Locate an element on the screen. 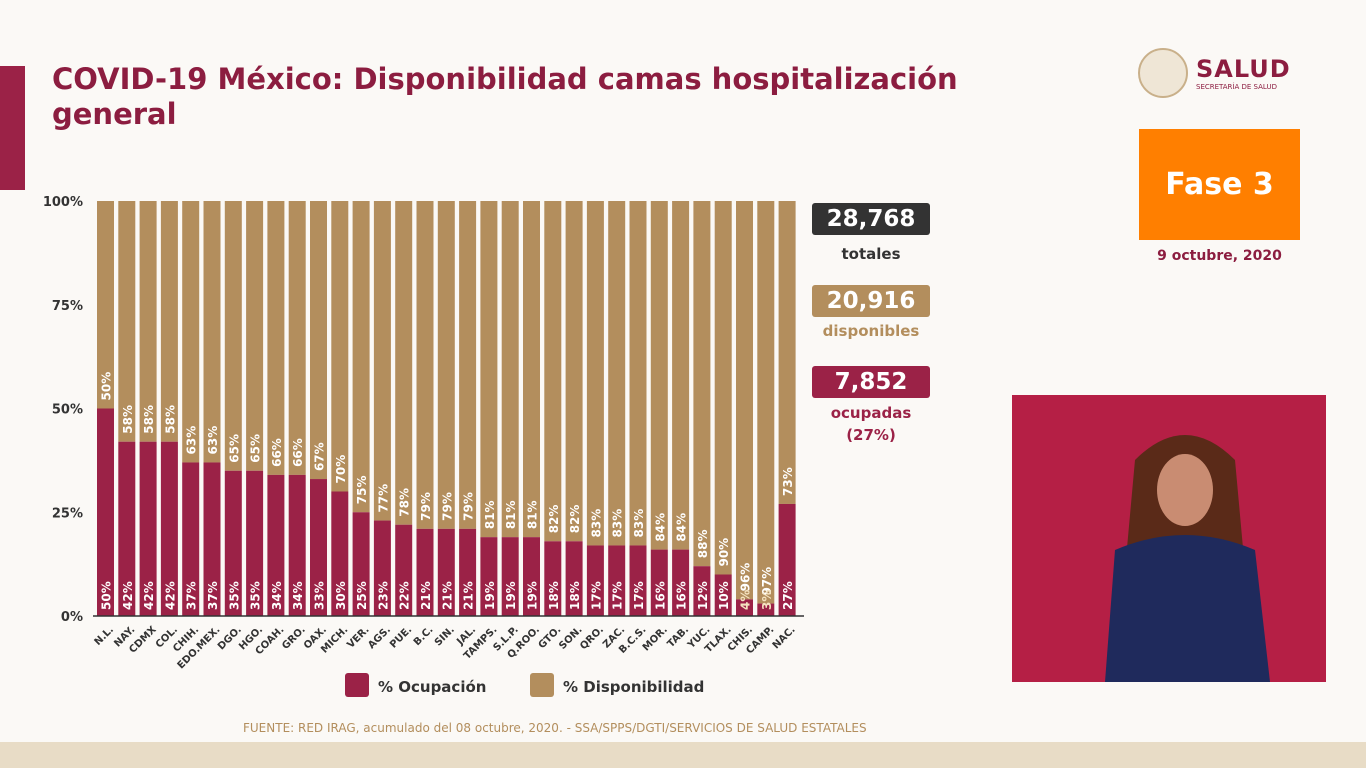 Image resolution: width=1366 pixels, height=768 pixels. data-label-disponibilidad: 73% is located at coordinates (788, 481).